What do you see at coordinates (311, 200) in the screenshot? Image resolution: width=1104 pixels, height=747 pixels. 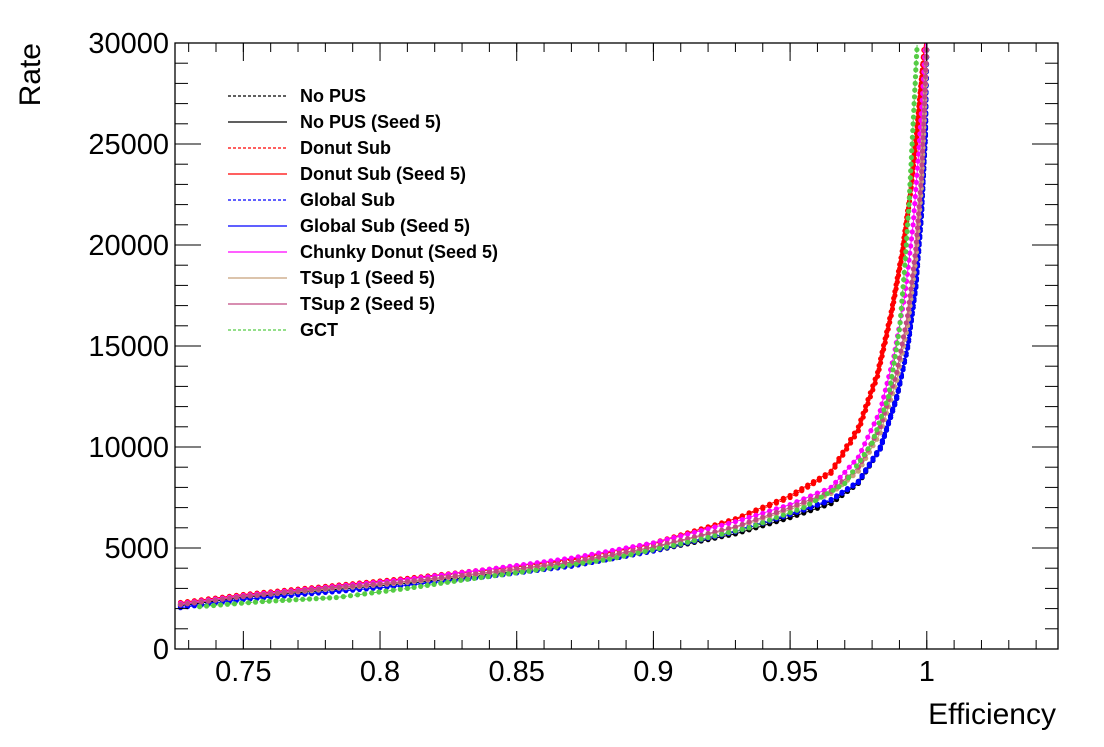 I see `legend-entry: Global Sub` at bounding box center [311, 200].